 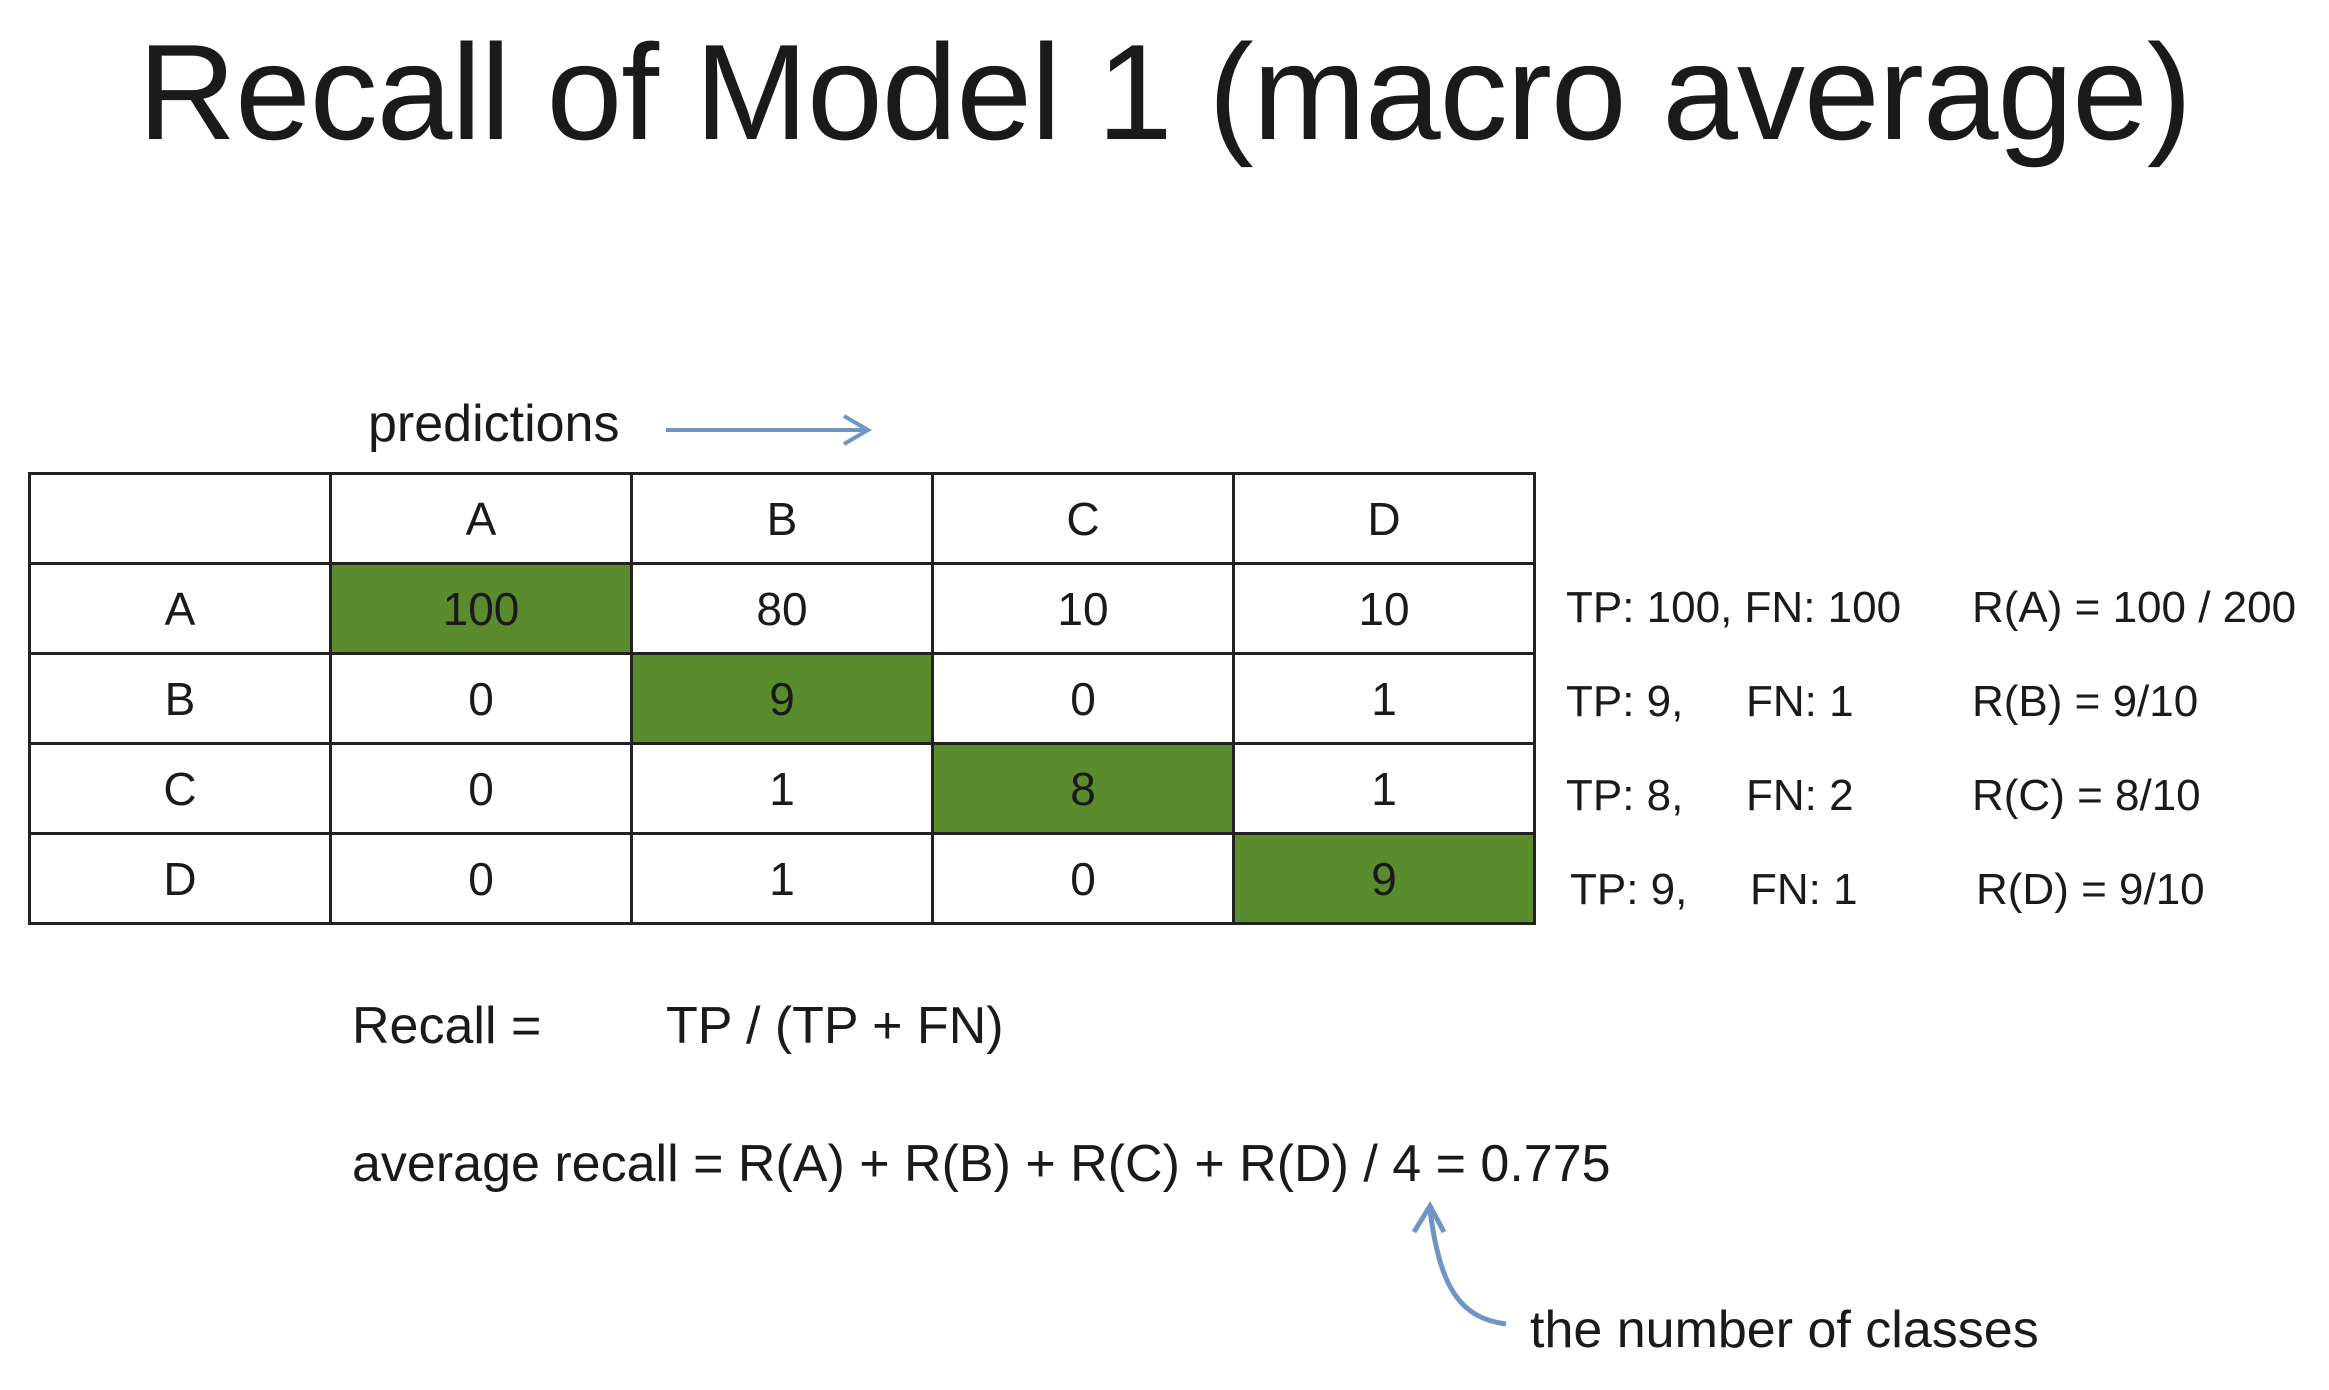 I want to click on tp-d: TP: 9,, so click(x=1629, y=889).